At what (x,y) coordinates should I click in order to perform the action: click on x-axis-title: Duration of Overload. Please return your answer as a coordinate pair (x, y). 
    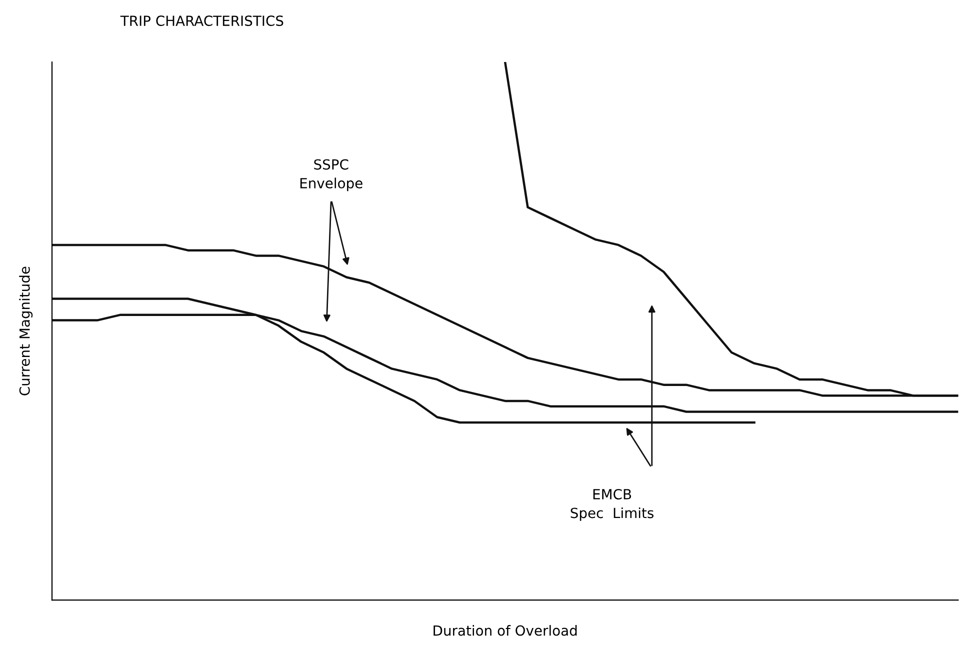
    Looking at the image, I should click on (505, 630).